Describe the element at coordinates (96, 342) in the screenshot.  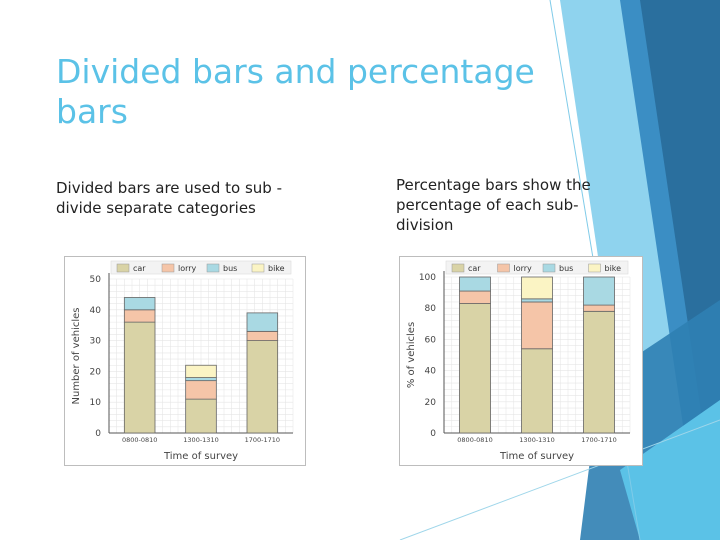
I see `y-tick-label: 30` at that location.